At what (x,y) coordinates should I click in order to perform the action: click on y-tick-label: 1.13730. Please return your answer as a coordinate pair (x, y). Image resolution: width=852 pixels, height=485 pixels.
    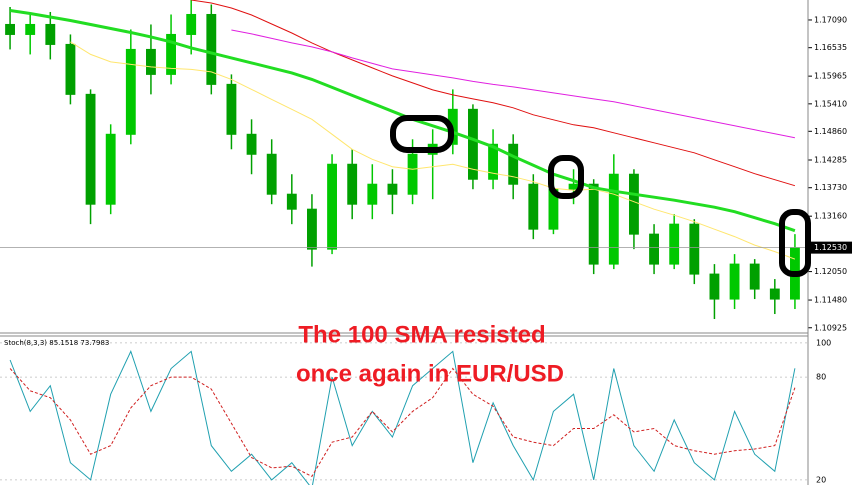
    Looking at the image, I should click on (830, 187).